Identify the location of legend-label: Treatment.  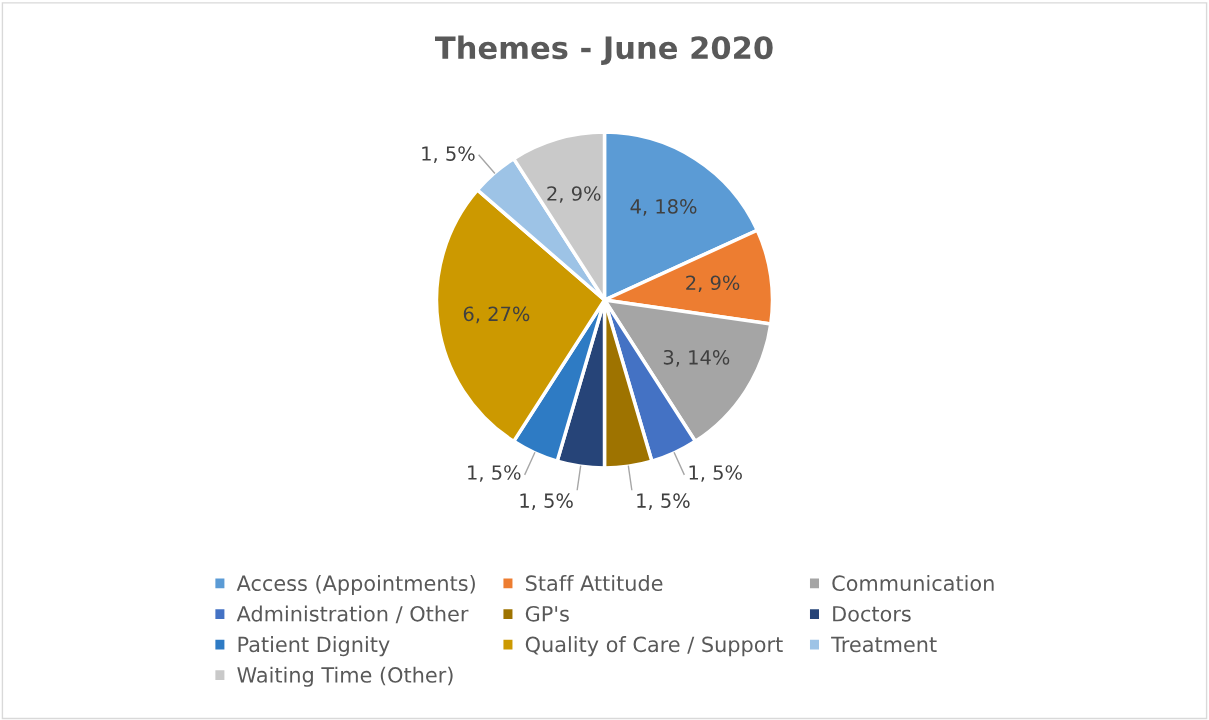
(884, 644).